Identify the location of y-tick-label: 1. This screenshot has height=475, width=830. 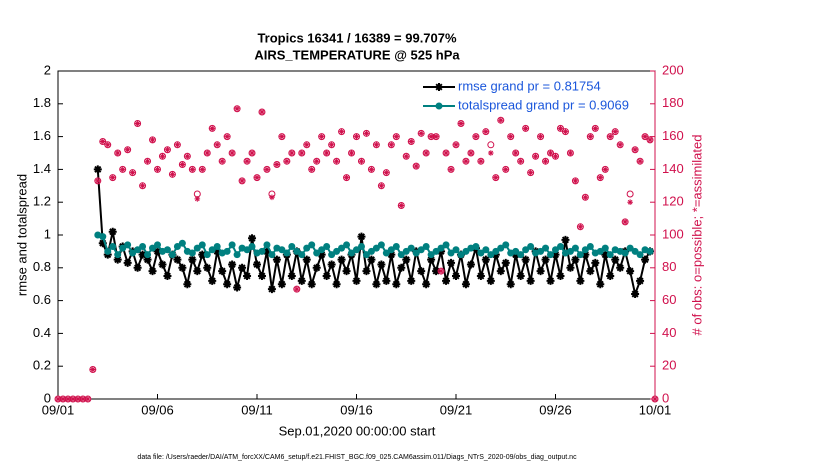
(47, 233).